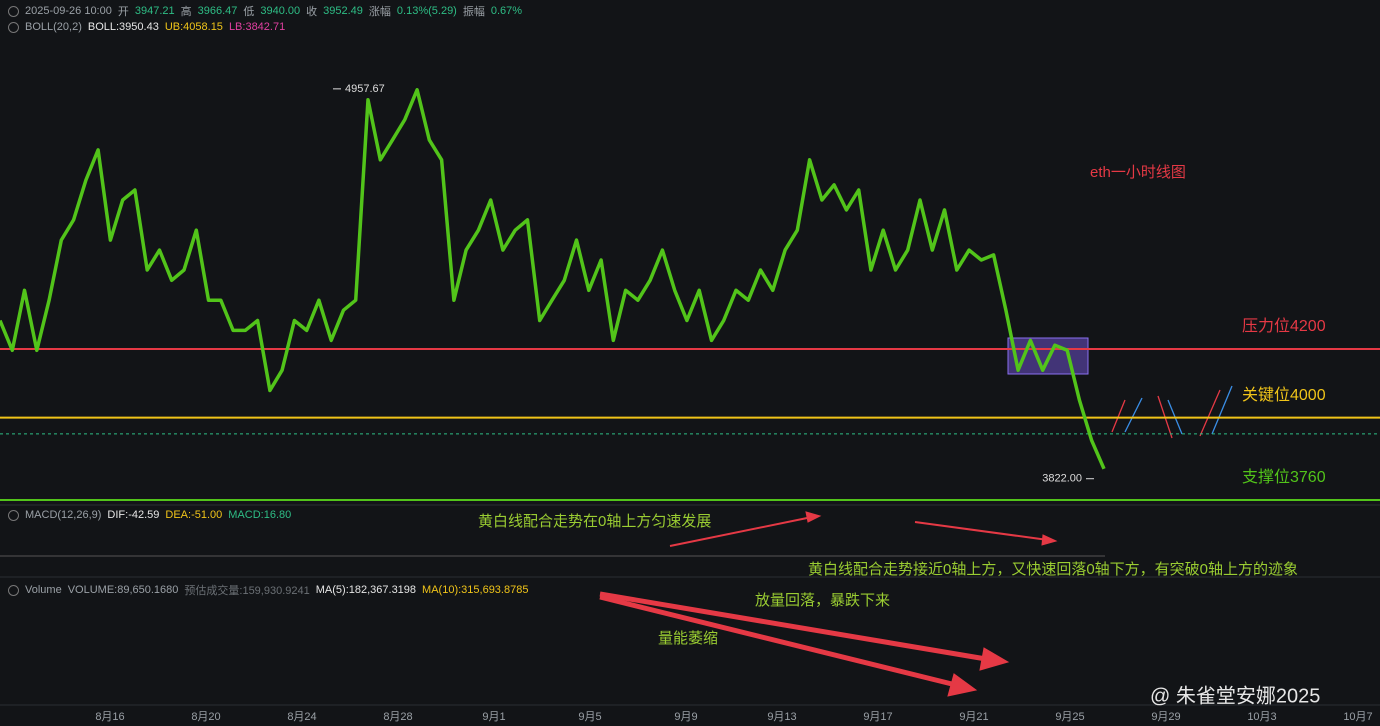 The image size is (1380, 726). What do you see at coordinates (822, 600) in the screenshot?
I see `annotation: 放量回落，暴跌下来` at bounding box center [822, 600].